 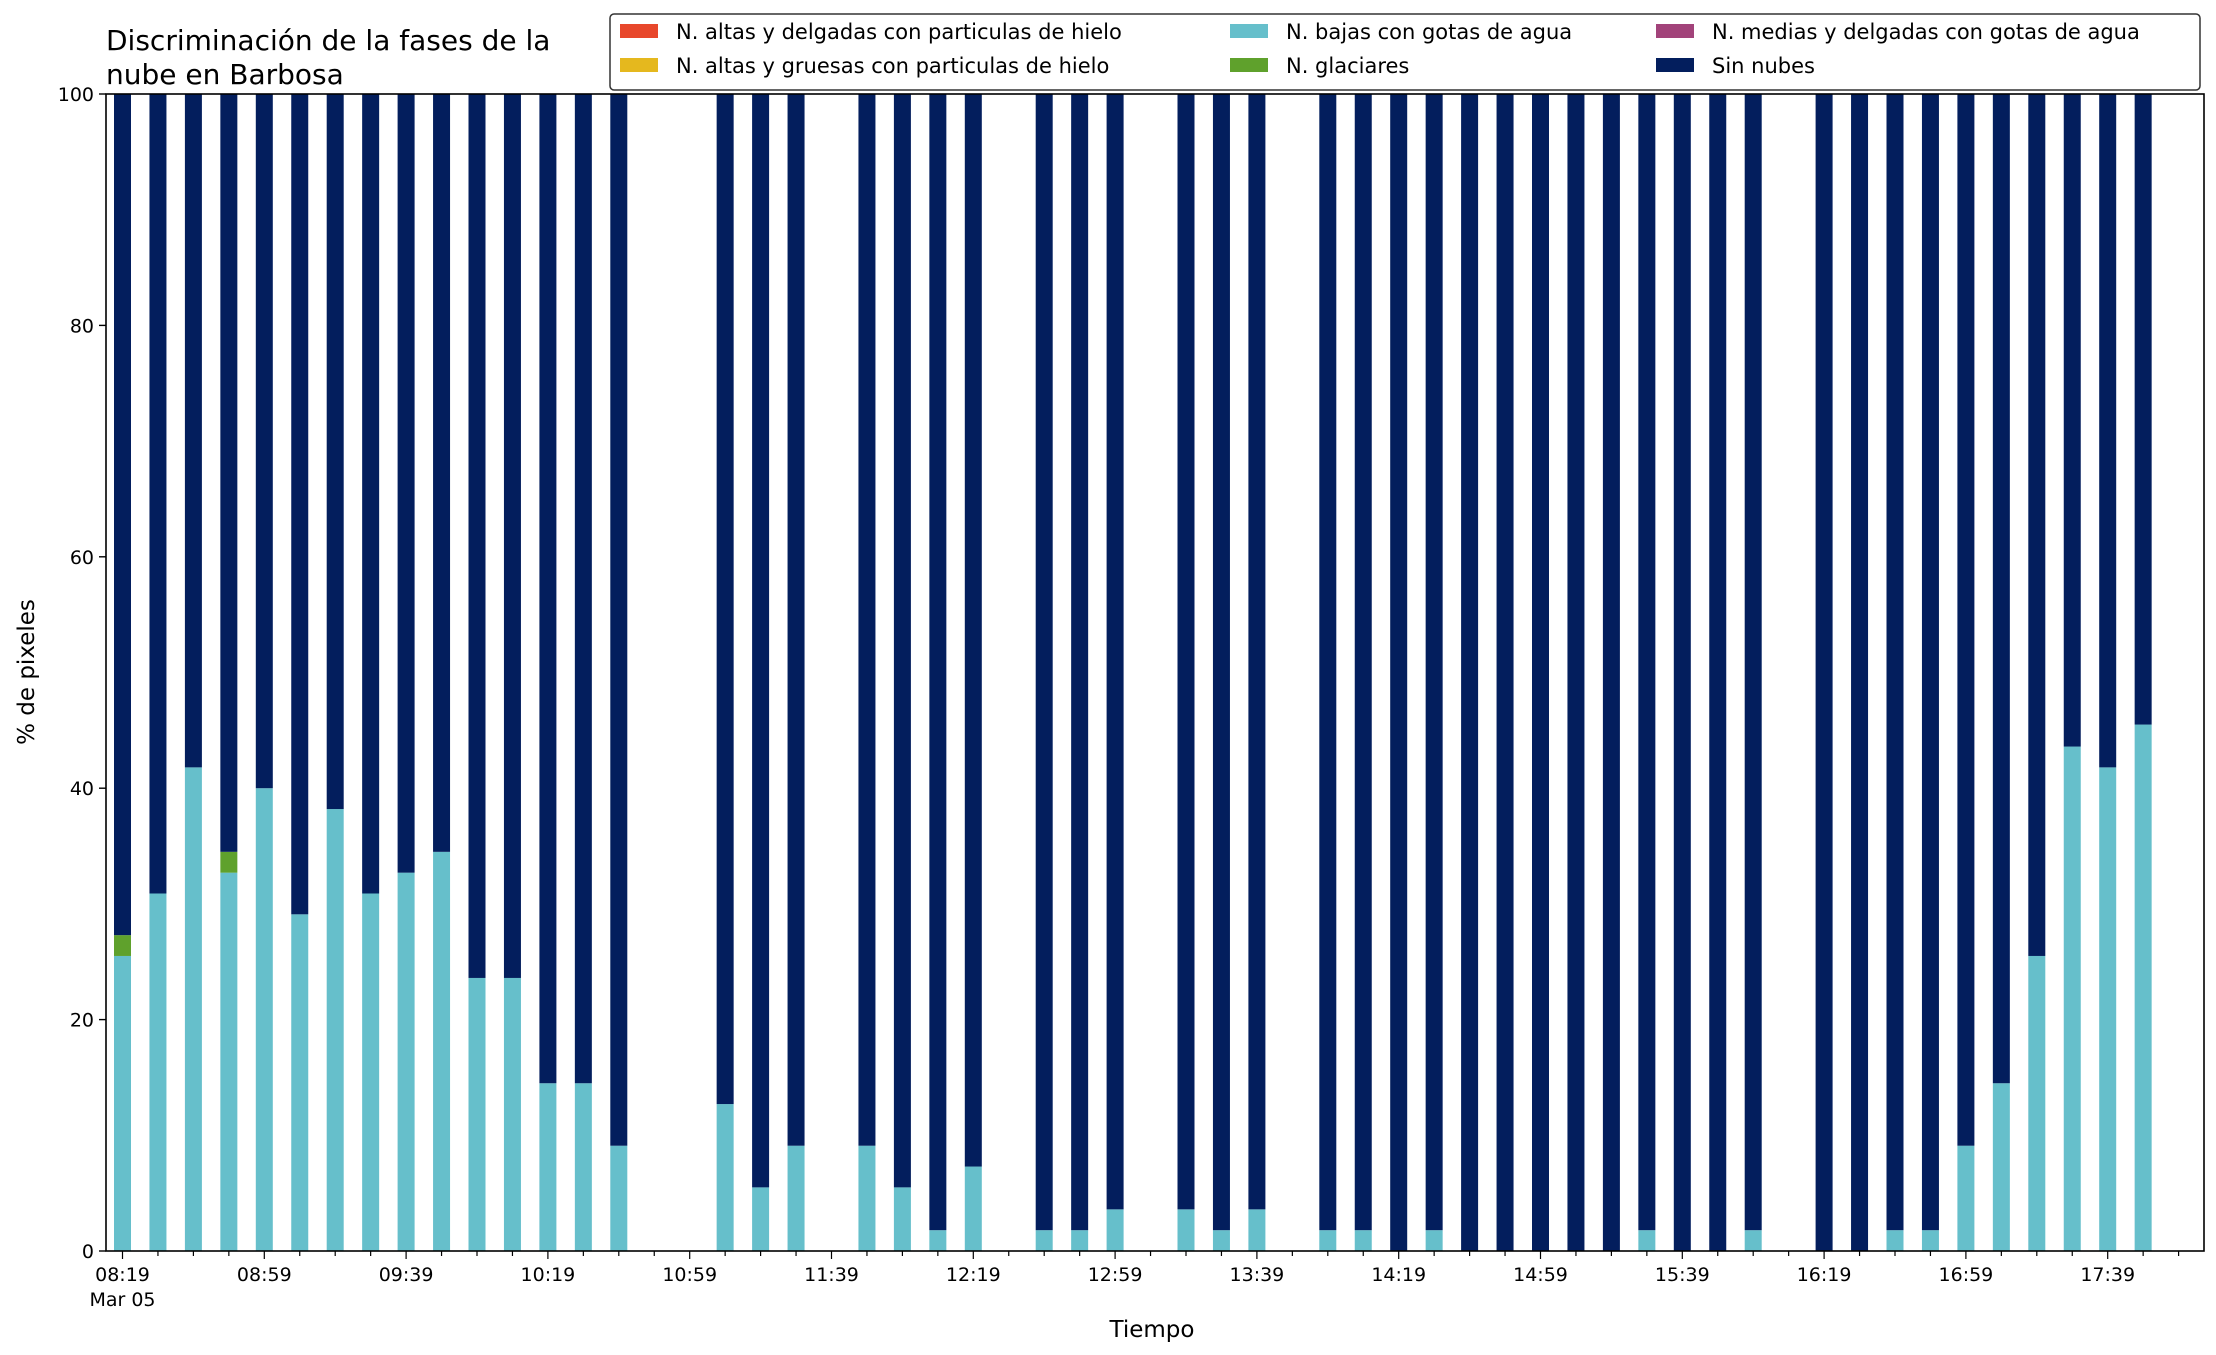 I want to click on legend-frame, so click(x=1405, y=52).